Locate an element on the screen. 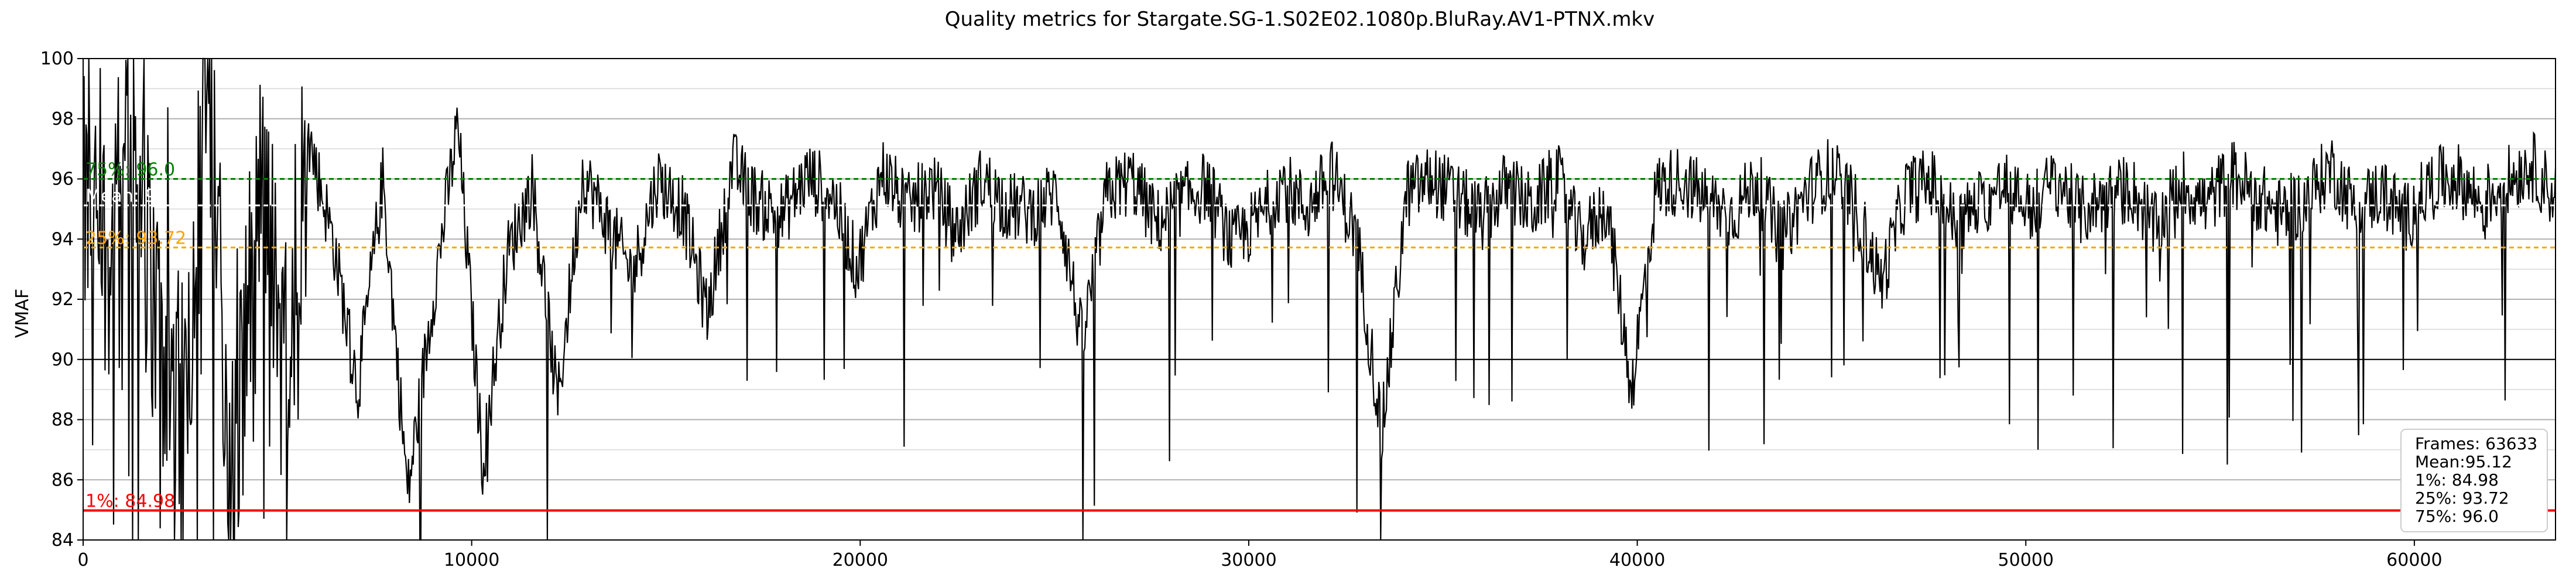 This screenshot has height=588, width=2576. reference-label-3: 1%: 84.98 is located at coordinates (130, 501).